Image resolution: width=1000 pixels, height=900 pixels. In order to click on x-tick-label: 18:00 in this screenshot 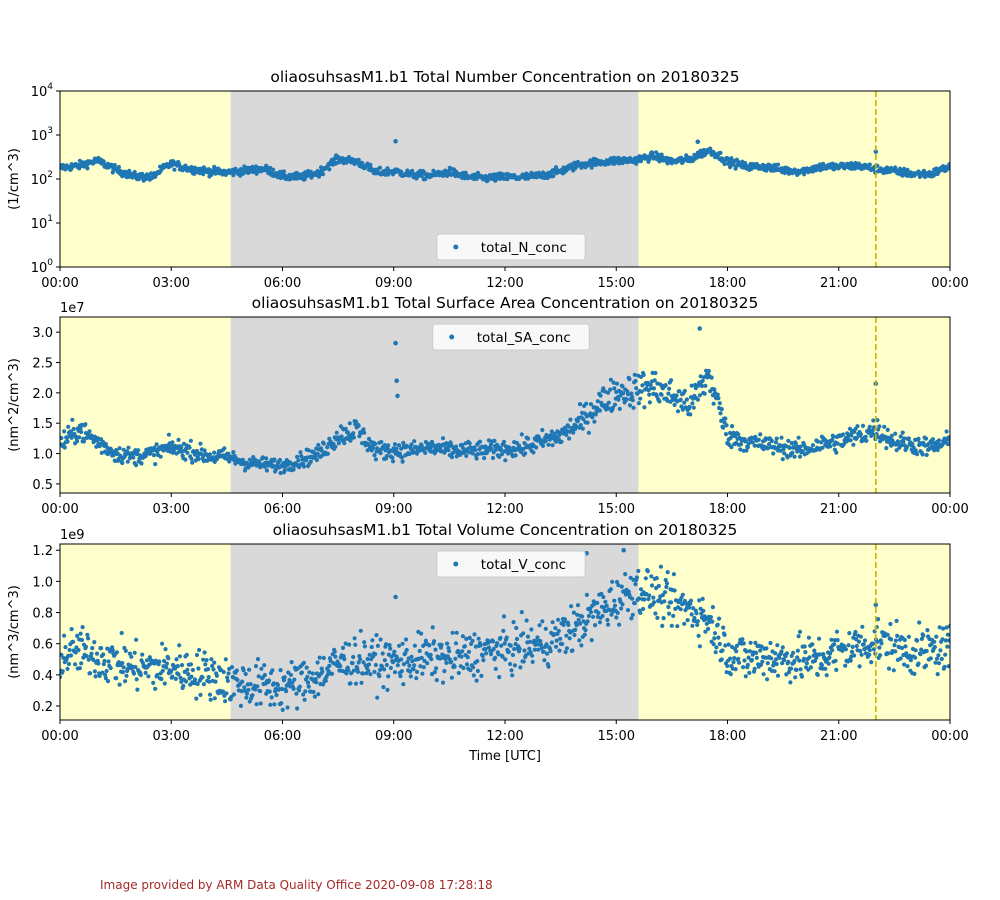, I will do `click(727, 736)`.